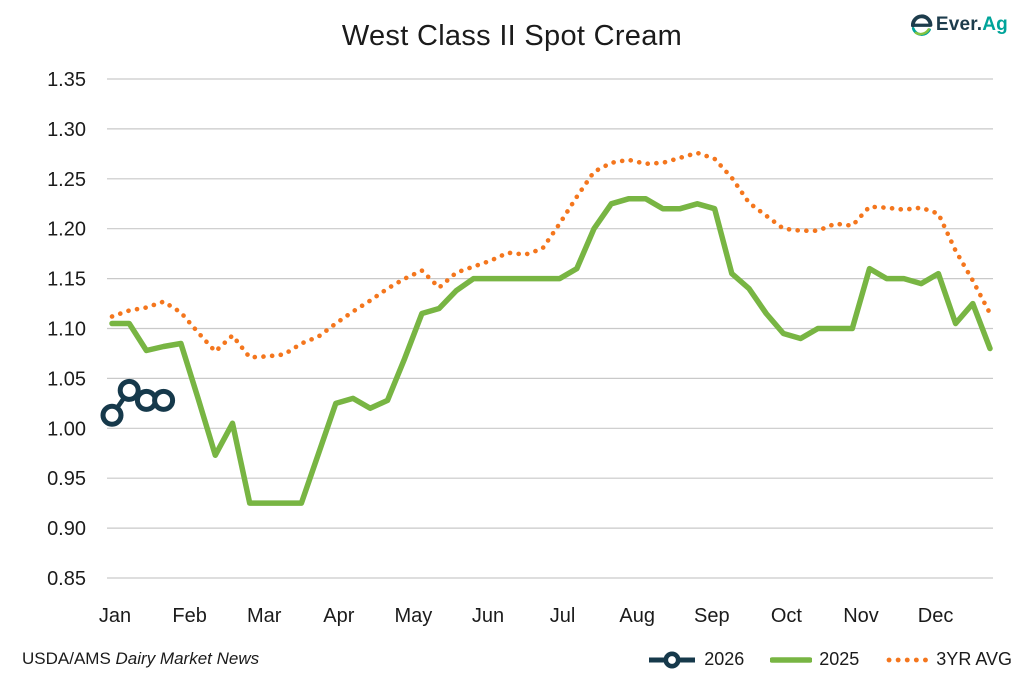 This screenshot has width=1024, height=683. Describe the element at coordinates (563, 616) in the screenshot. I see `x-tick-label: Jul` at that location.